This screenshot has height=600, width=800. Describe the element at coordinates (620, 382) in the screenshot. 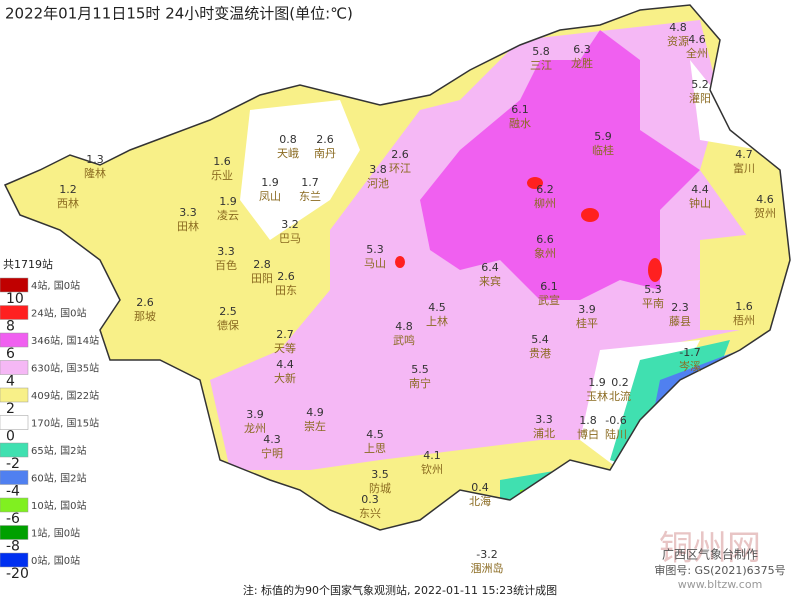

I see `station-value: 0.2` at that location.